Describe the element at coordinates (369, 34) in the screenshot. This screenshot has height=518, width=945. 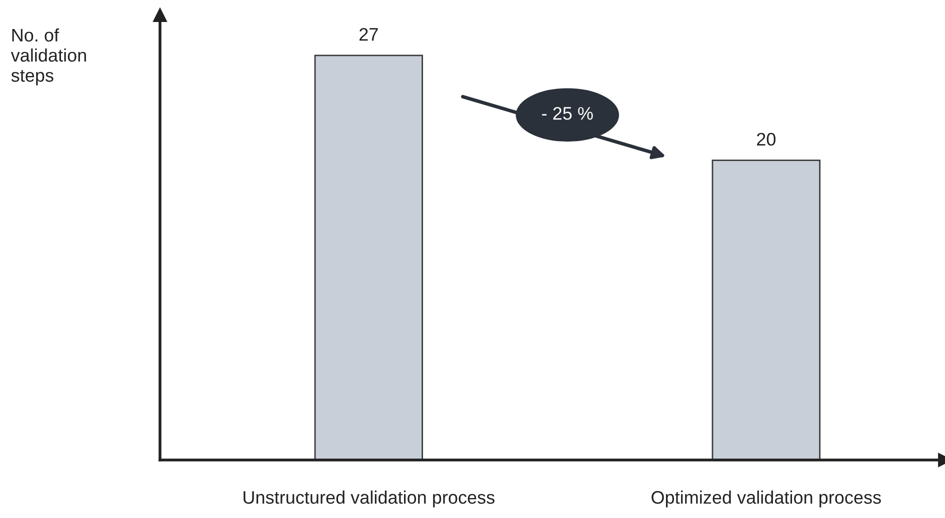
I see `data-label: 27` at that location.